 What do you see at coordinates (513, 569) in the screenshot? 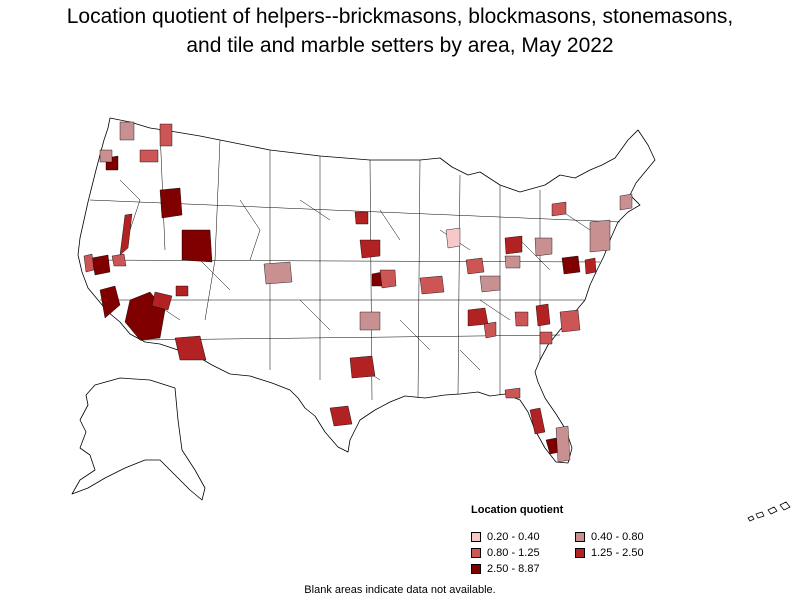
I see `legend-label: 2.50 - 8.87` at bounding box center [513, 569].